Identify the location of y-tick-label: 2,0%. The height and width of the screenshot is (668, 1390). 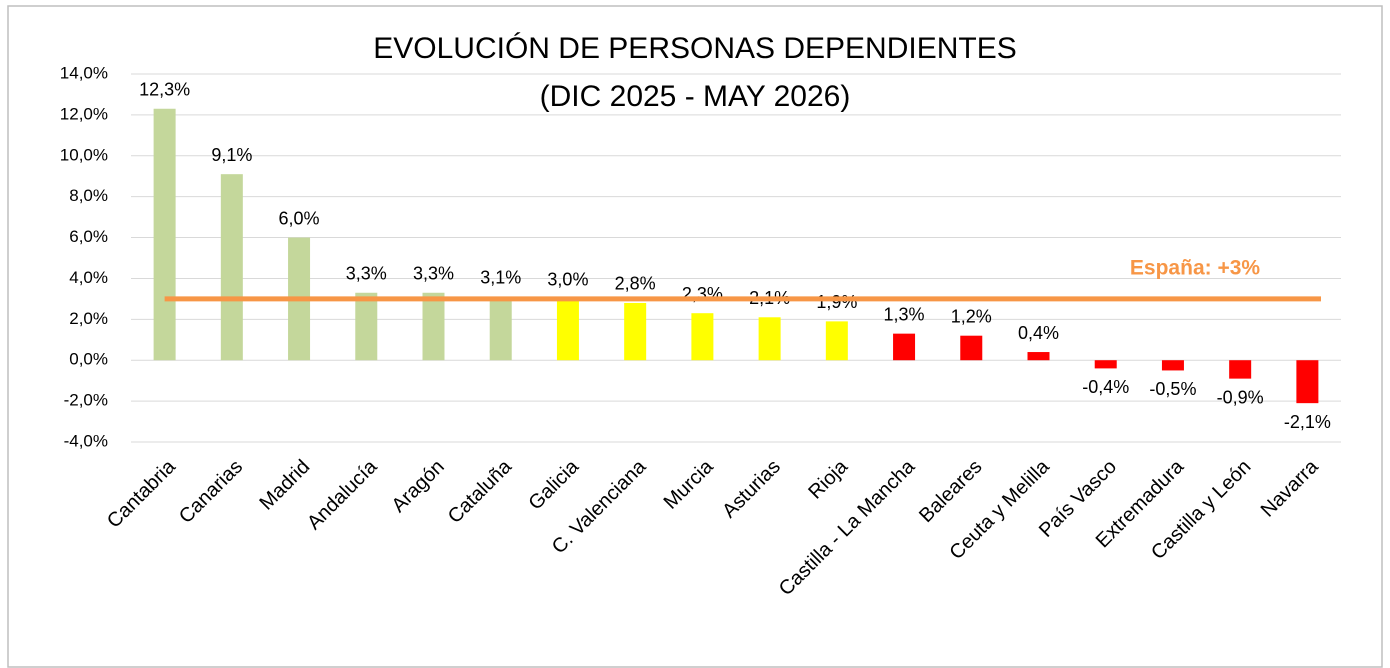
(88, 318).